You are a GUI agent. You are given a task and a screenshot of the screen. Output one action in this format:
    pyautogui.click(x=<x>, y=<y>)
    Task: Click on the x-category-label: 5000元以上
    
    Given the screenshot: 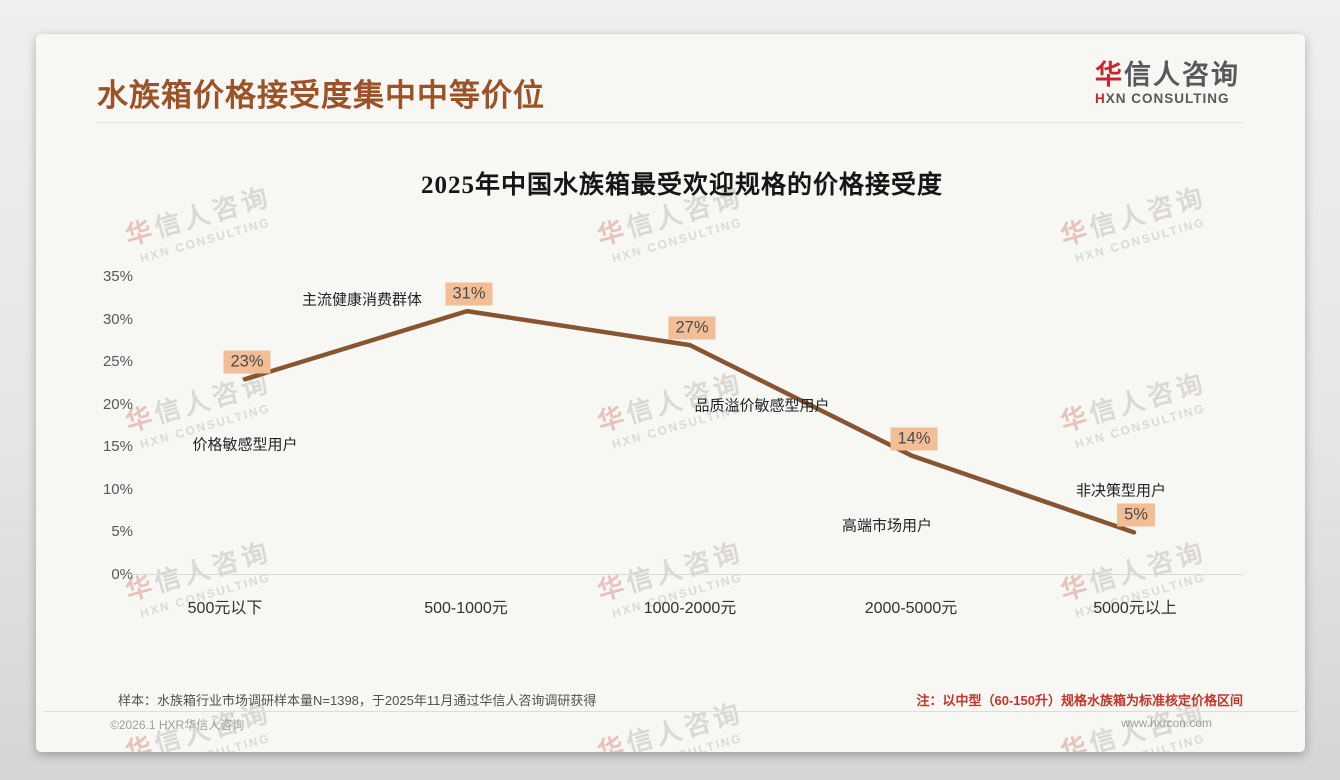 What is the action you would take?
    pyautogui.click(x=1135, y=608)
    